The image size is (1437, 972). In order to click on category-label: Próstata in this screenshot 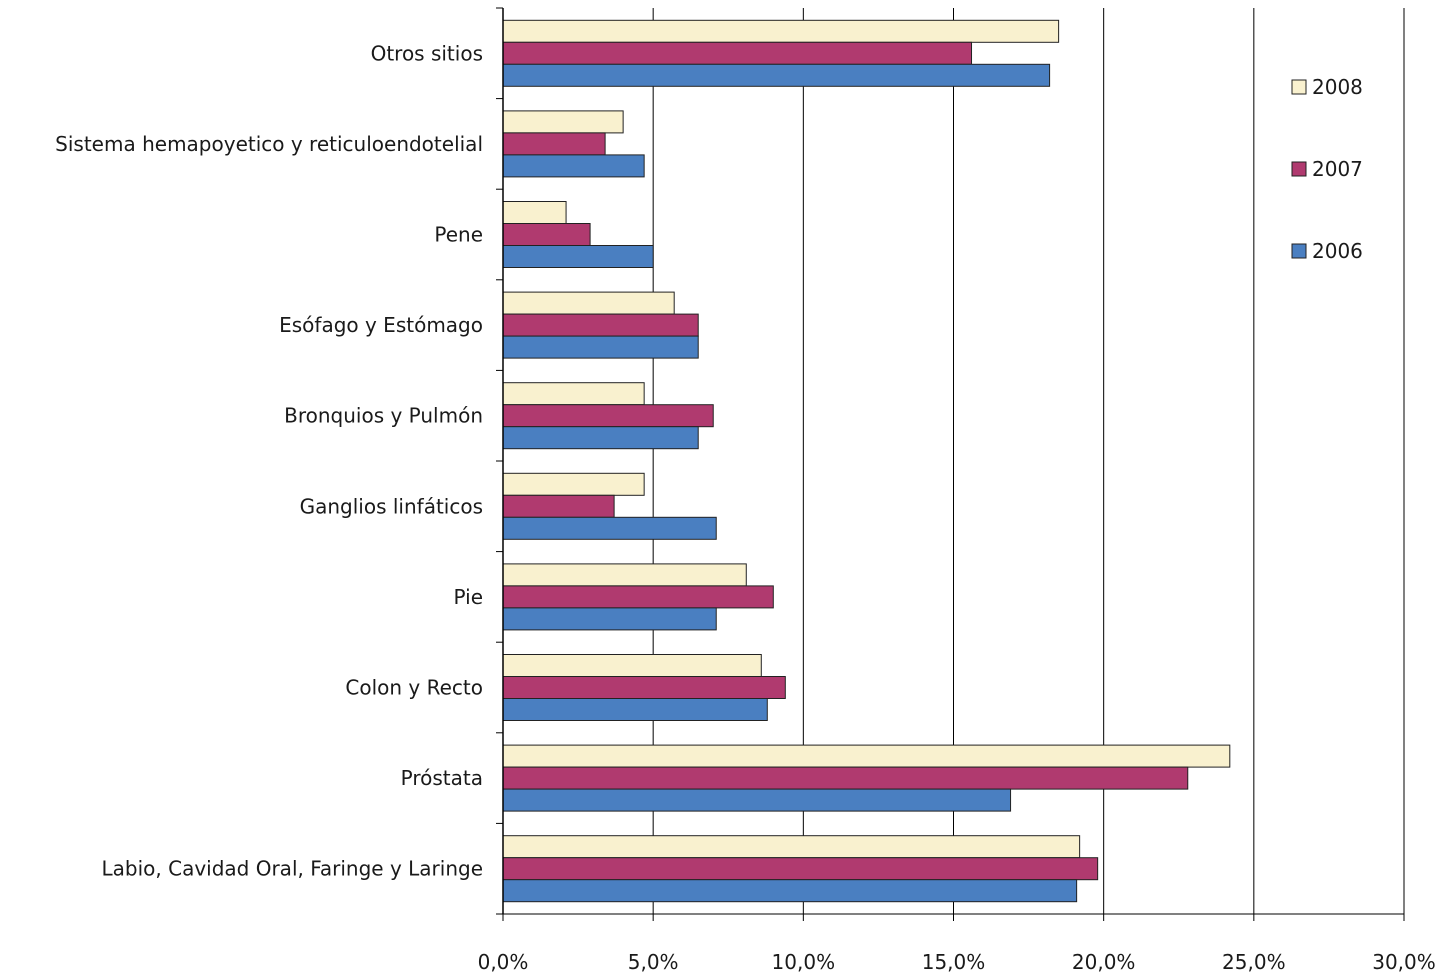, I will do `click(442, 778)`.